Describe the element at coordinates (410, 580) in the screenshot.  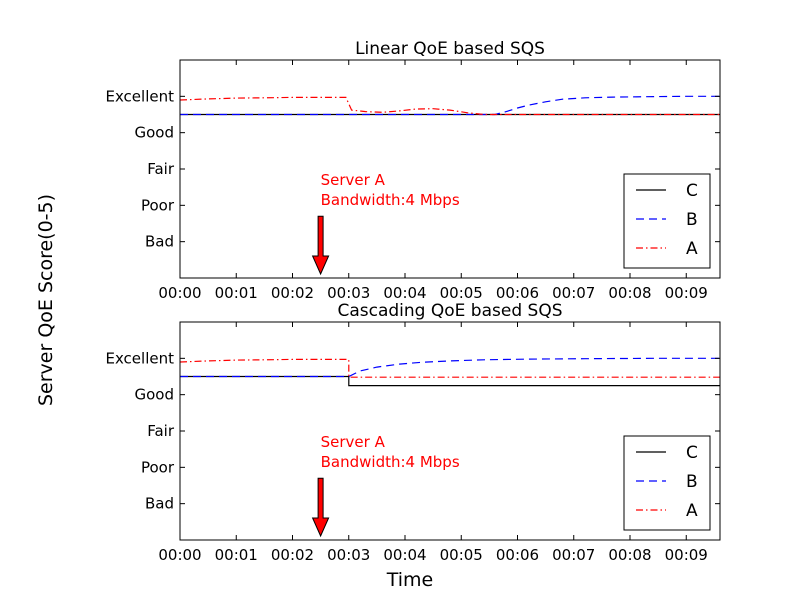
I see `figure-xlabel: Time` at that location.